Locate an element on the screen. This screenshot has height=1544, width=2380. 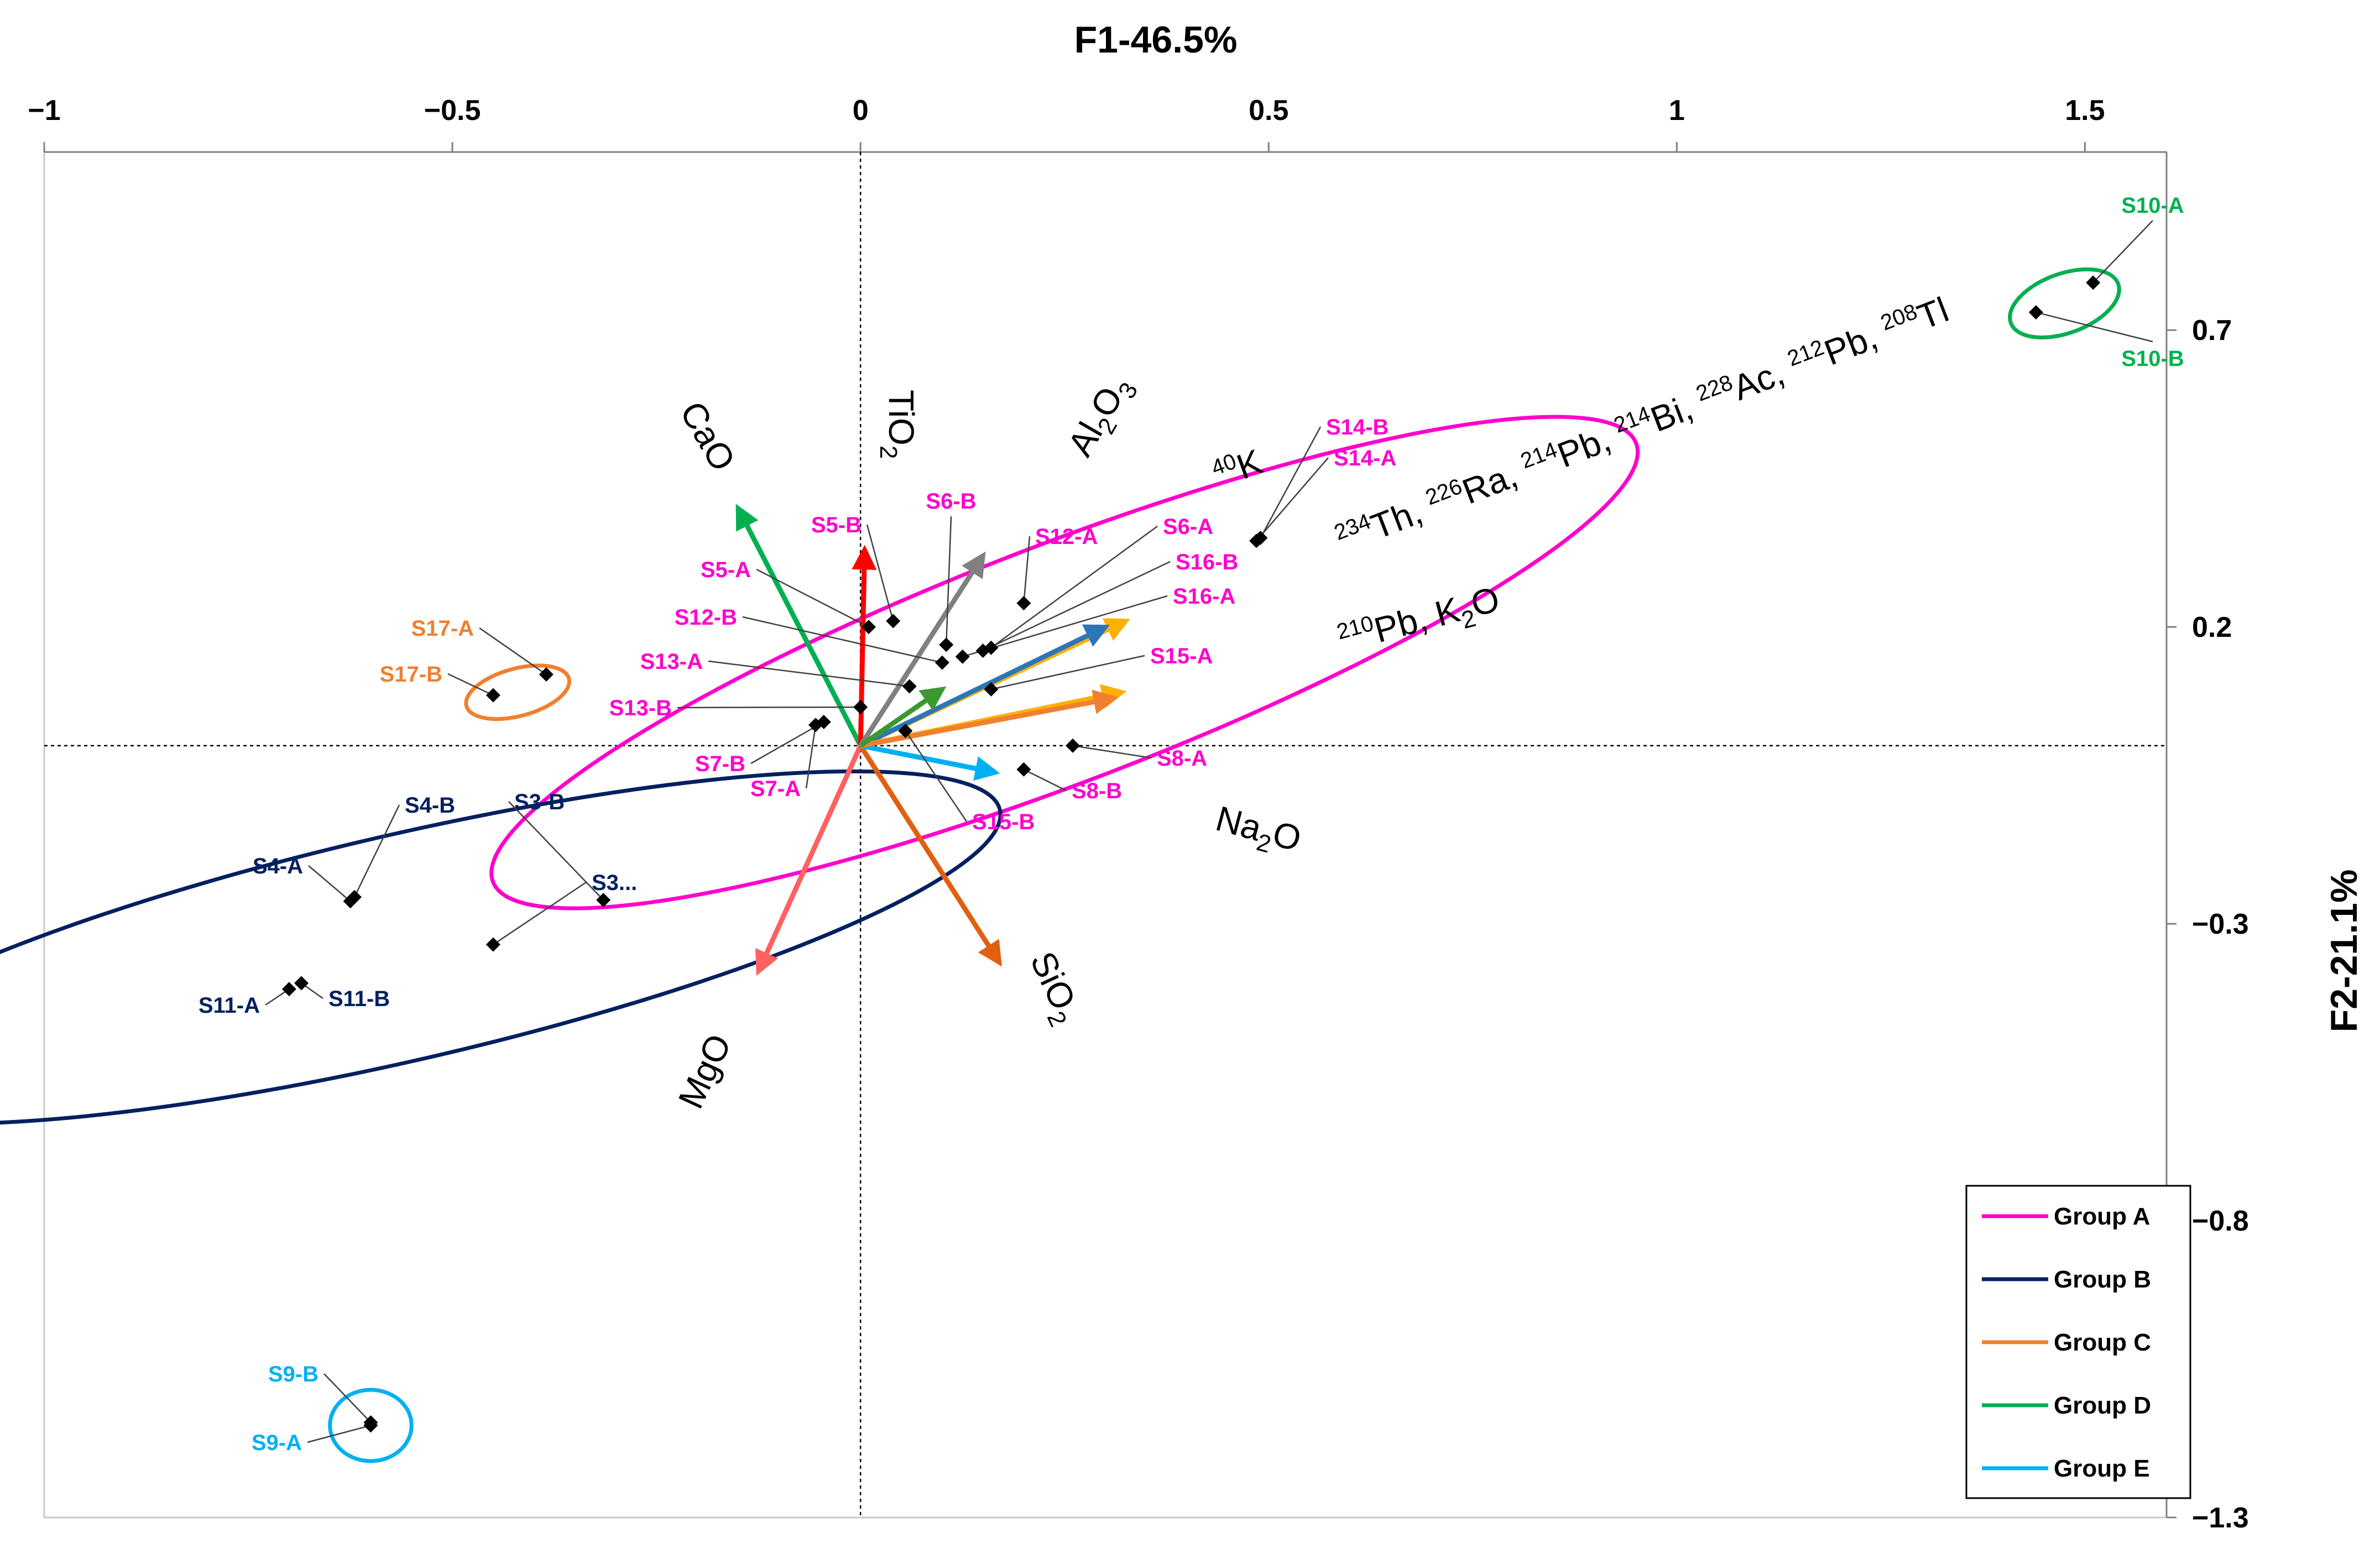
point-s16-b is located at coordinates (982, 650).